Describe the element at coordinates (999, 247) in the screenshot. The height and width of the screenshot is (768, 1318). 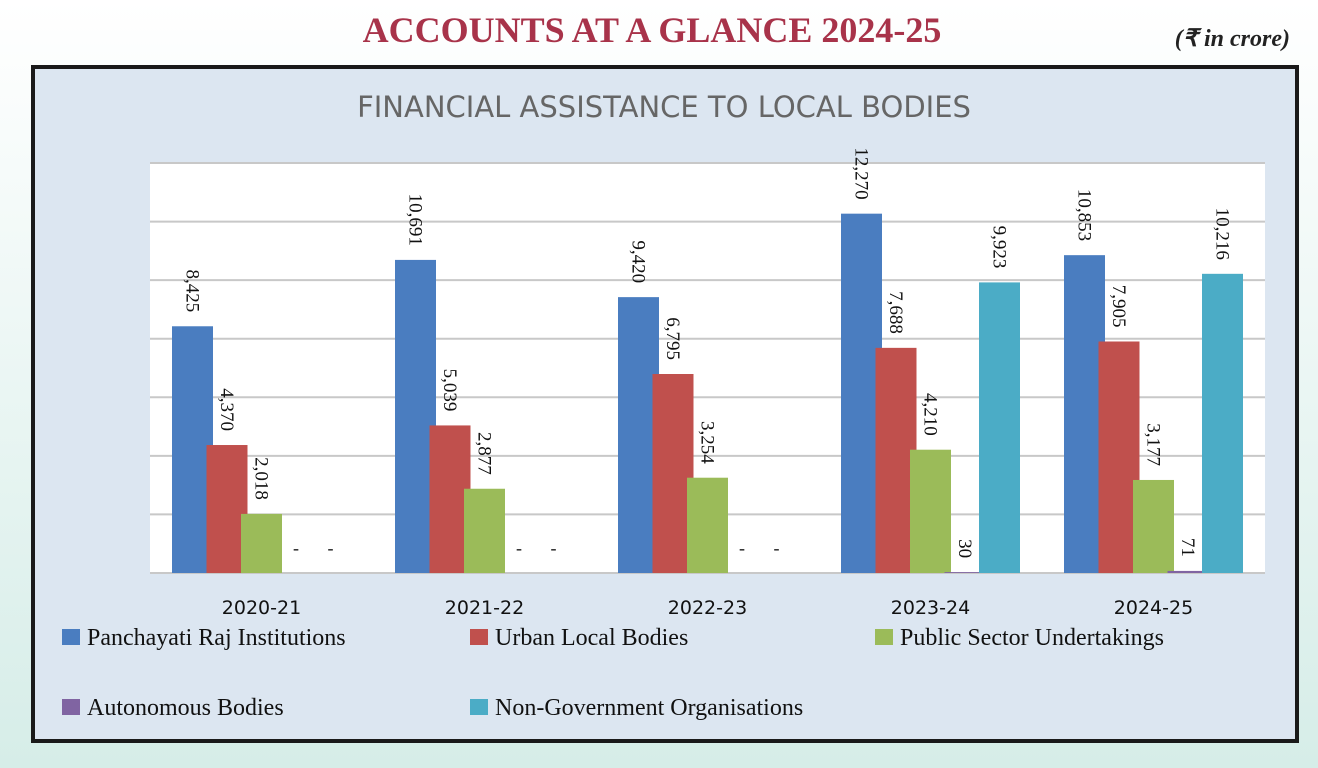
I see `data-label: 9,923` at that location.